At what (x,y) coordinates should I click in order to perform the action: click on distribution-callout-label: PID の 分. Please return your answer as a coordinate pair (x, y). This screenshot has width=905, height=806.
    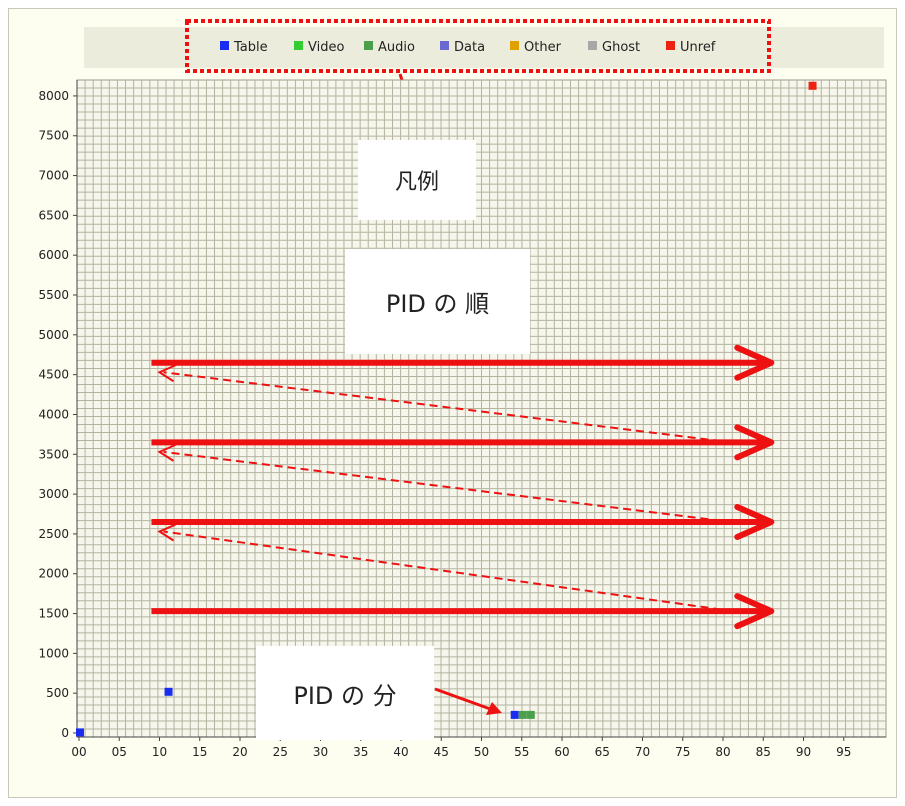
    Looking at the image, I should click on (345, 693).